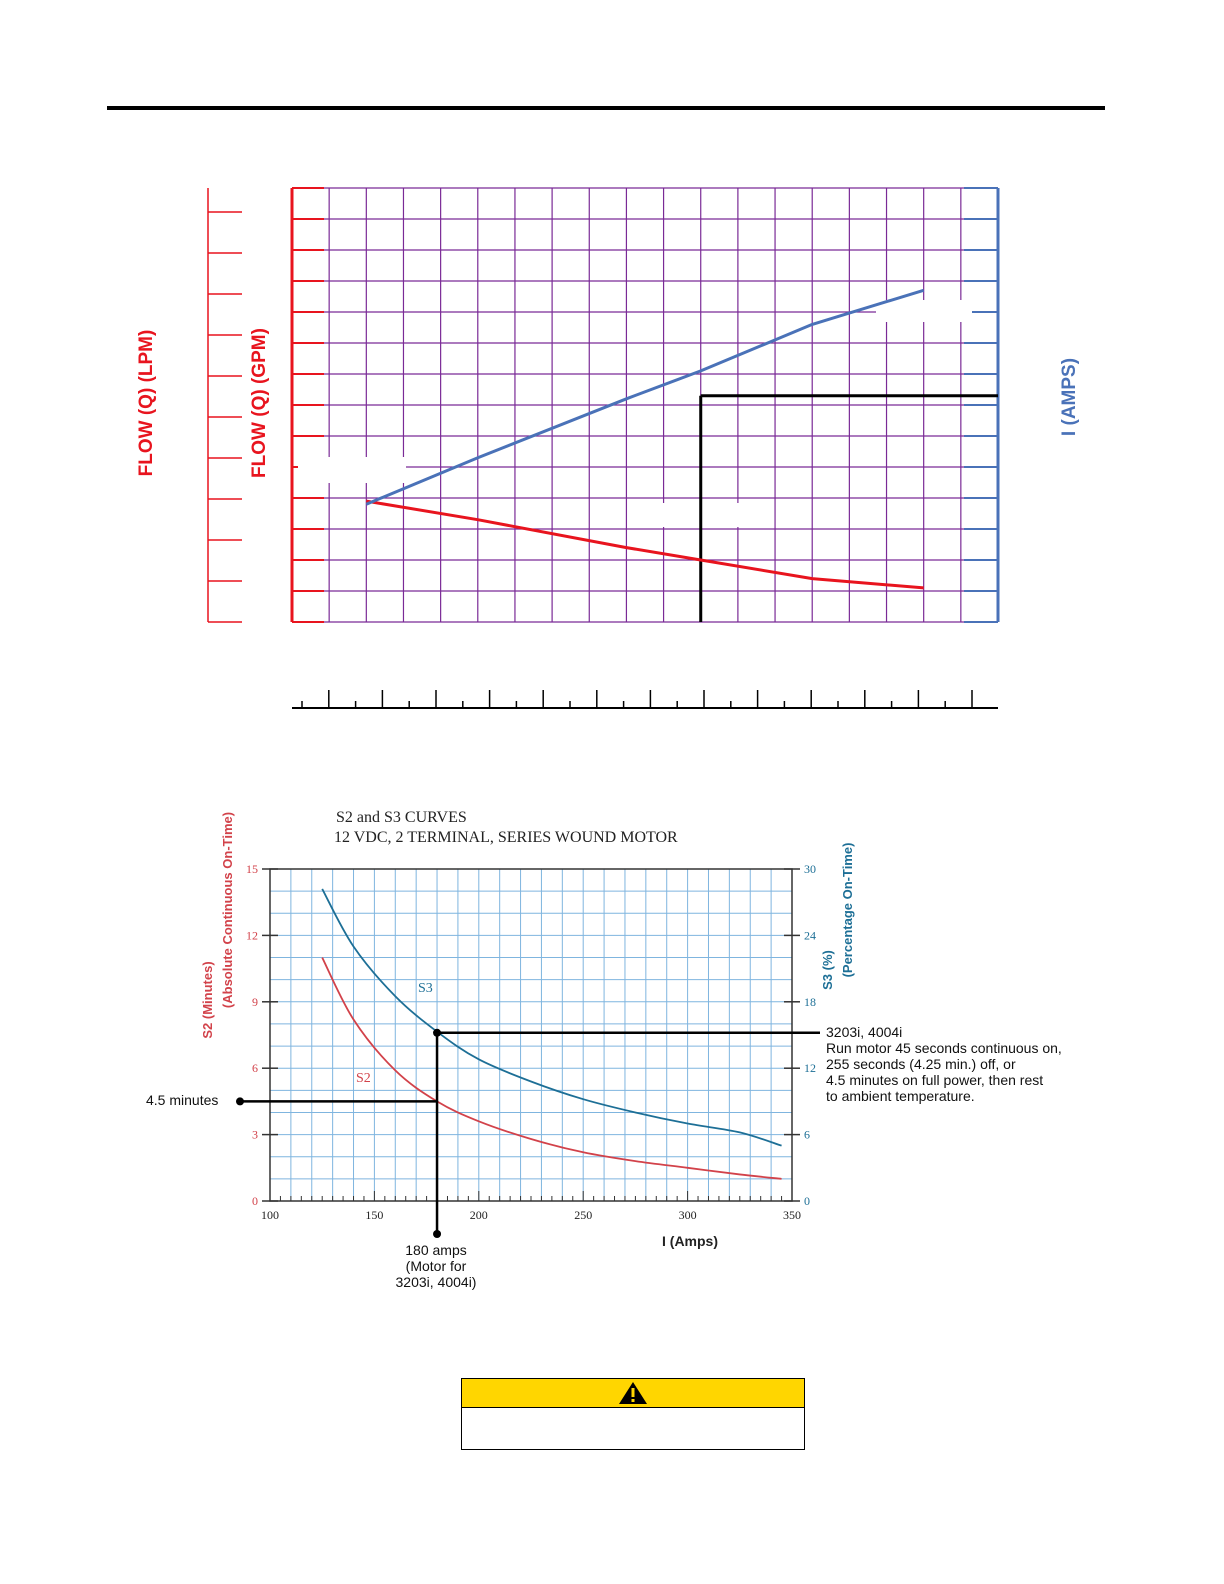 The width and height of the screenshot is (1224, 1584). What do you see at coordinates (810, 869) in the screenshot?
I see `y-right-tick-label: 30` at bounding box center [810, 869].